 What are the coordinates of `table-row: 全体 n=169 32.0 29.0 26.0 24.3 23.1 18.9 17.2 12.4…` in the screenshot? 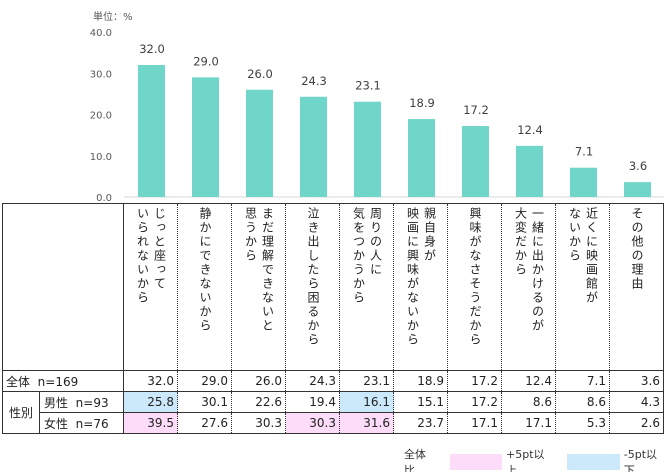 It's located at (333, 381).